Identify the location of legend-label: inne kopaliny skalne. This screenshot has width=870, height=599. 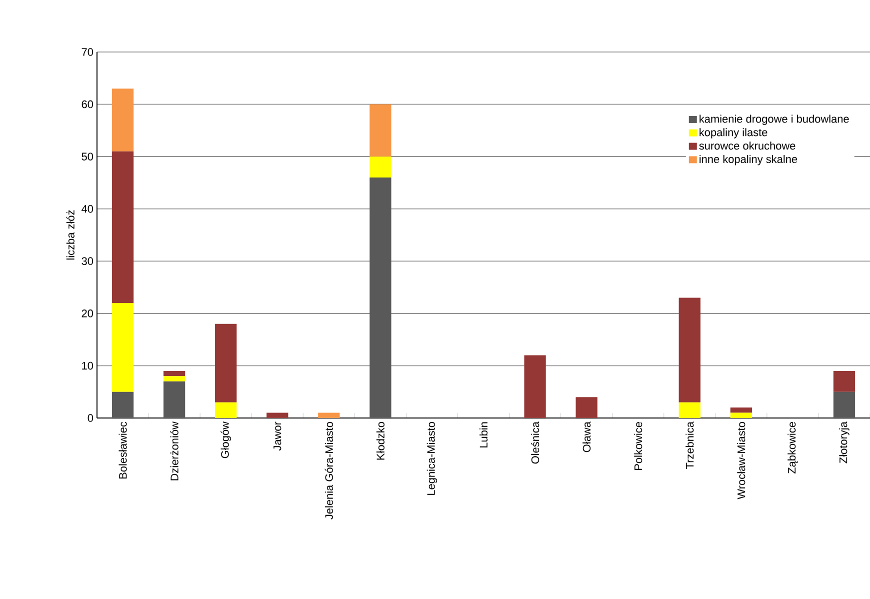
(749, 160).